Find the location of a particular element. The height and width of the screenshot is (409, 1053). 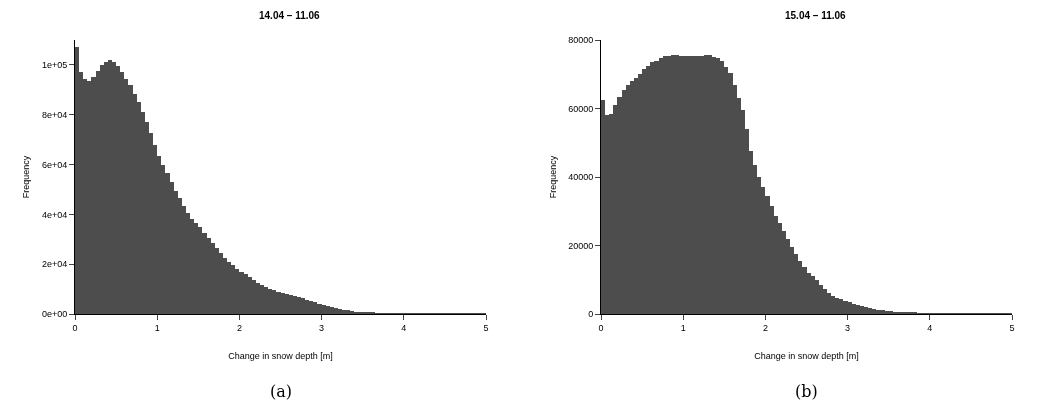

y-tick-label: 2e+04 is located at coordinates (54, 264).